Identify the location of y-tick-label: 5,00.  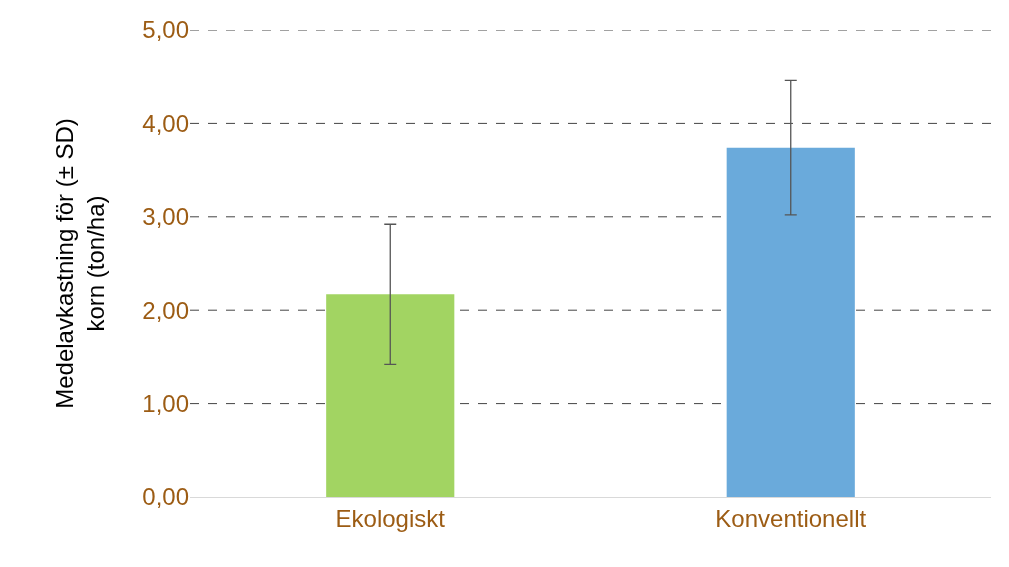
(165, 30).